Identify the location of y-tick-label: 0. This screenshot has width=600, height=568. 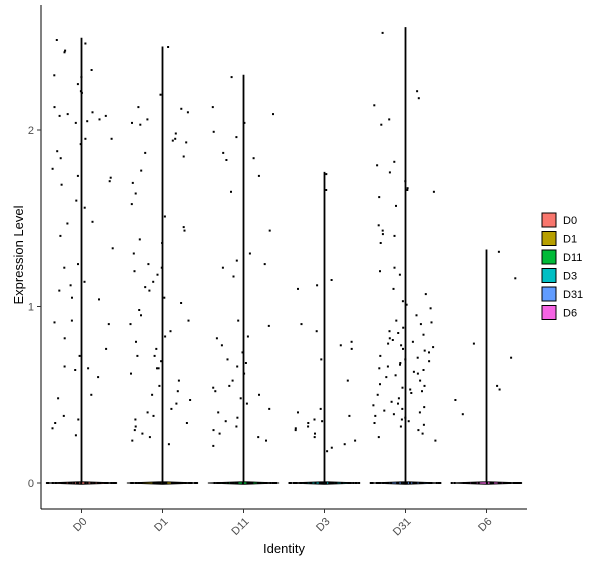
(31, 484).